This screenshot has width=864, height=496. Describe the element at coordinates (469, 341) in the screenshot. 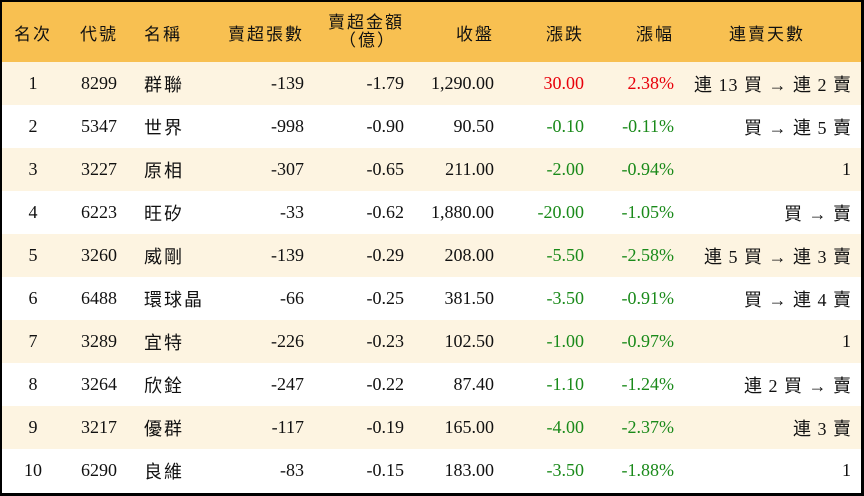

I see `close-price-cell: 102.50` at that location.